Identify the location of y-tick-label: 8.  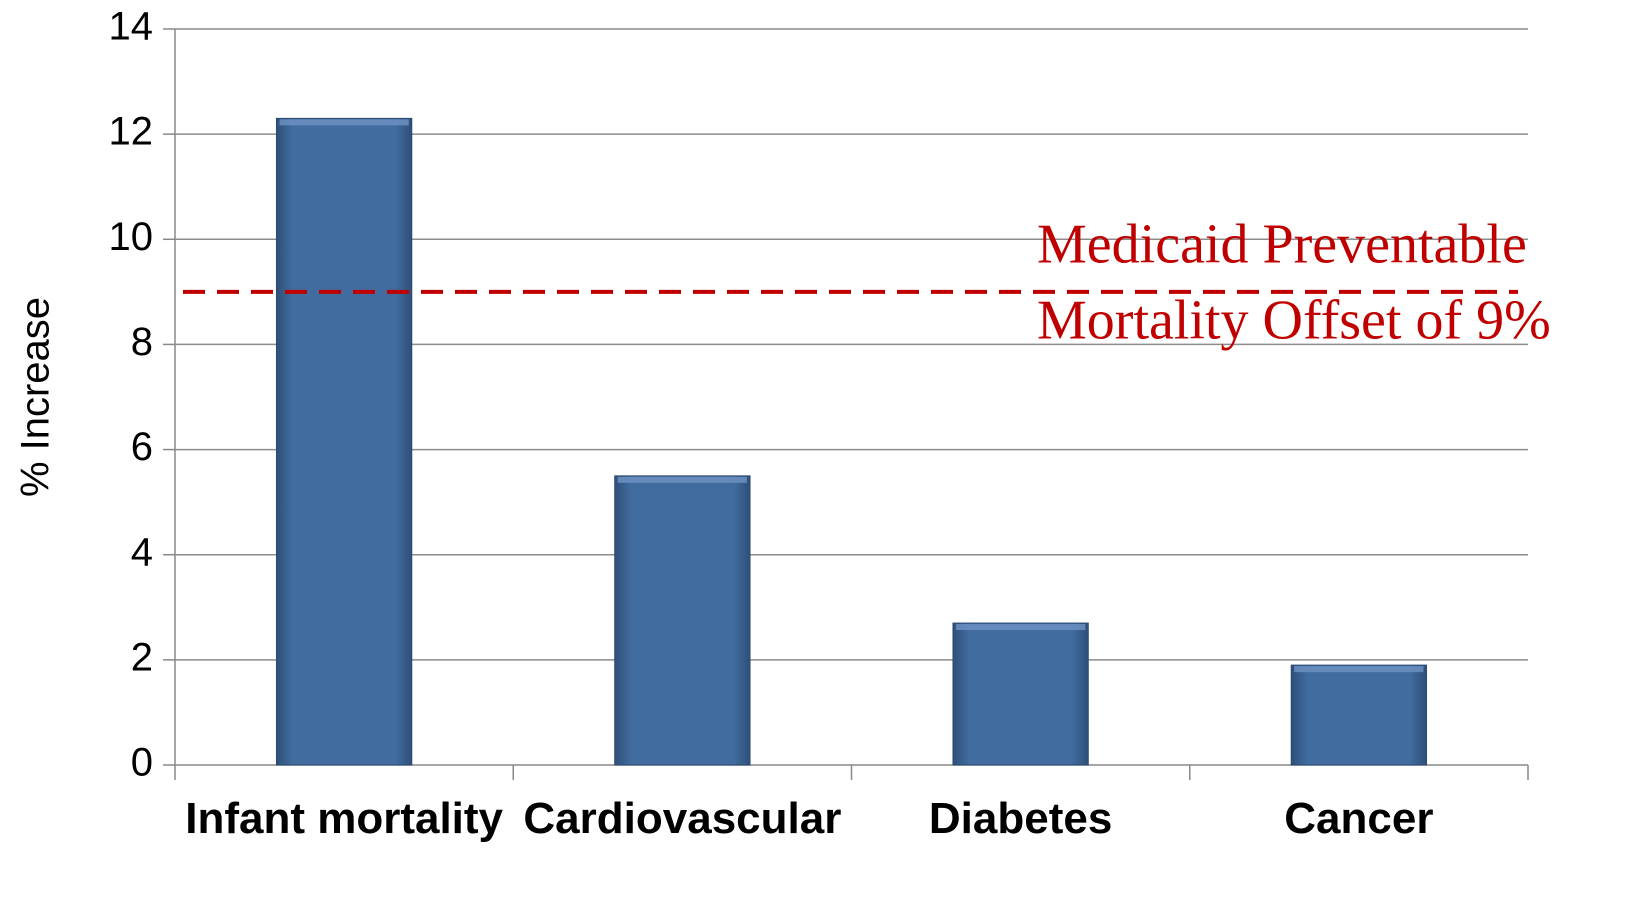
(142, 342).